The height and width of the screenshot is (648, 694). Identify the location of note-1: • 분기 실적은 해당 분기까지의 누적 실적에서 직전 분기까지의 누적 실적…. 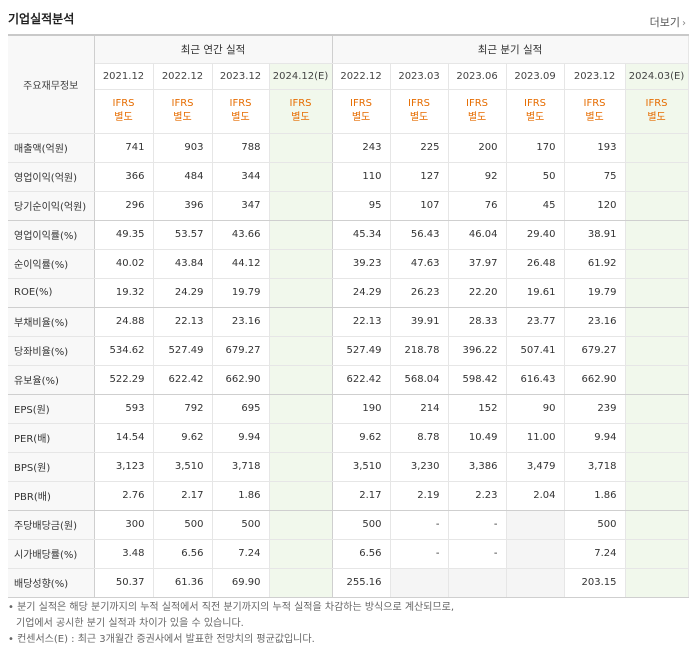
(231, 607).